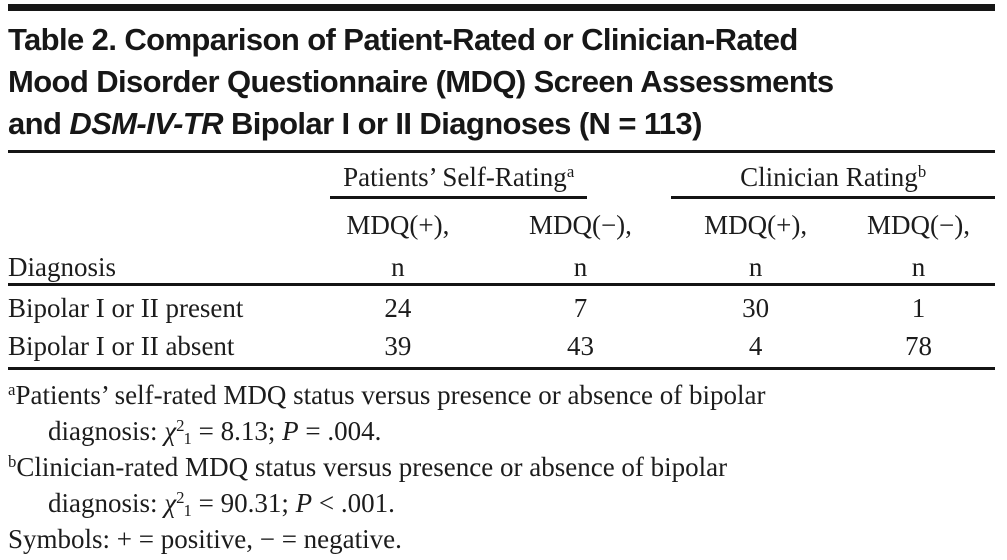 The width and height of the screenshot is (1007, 560). Describe the element at coordinates (501, 220) in the screenshot. I see `mdq-subheader-row: MDQ(+), MDQ(−), MDQ(+), MDQ(−),` at that location.